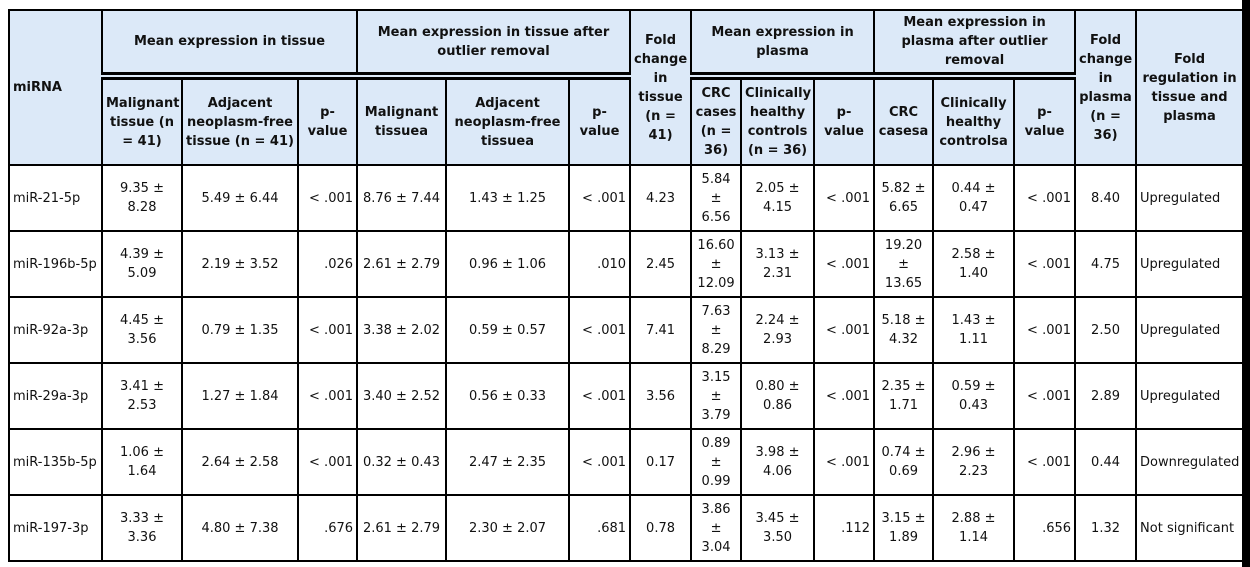 The height and width of the screenshot is (567, 1250). I want to click on table-cell: 4.80 ± 7.38, so click(240, 528).